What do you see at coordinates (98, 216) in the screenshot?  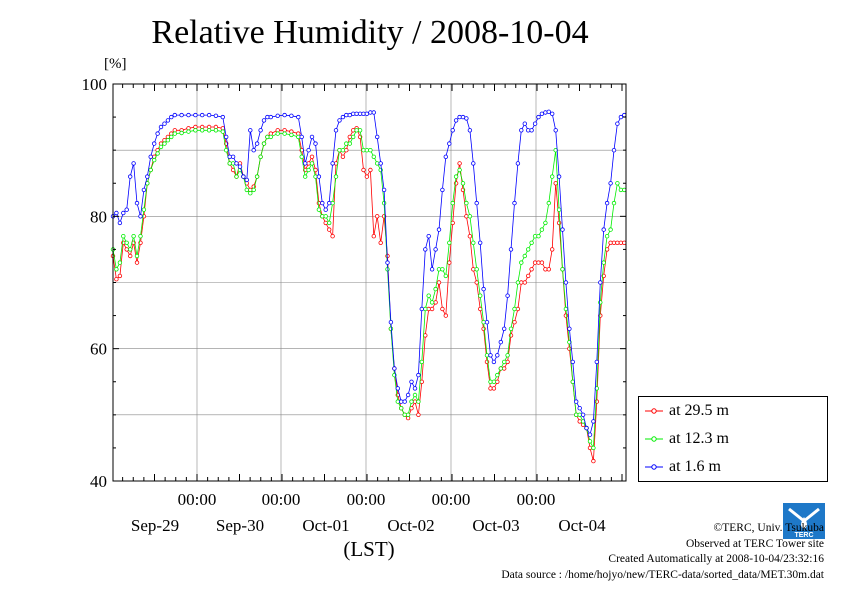 I see `y-tick-label: 80` at bounding box center [98, 216].